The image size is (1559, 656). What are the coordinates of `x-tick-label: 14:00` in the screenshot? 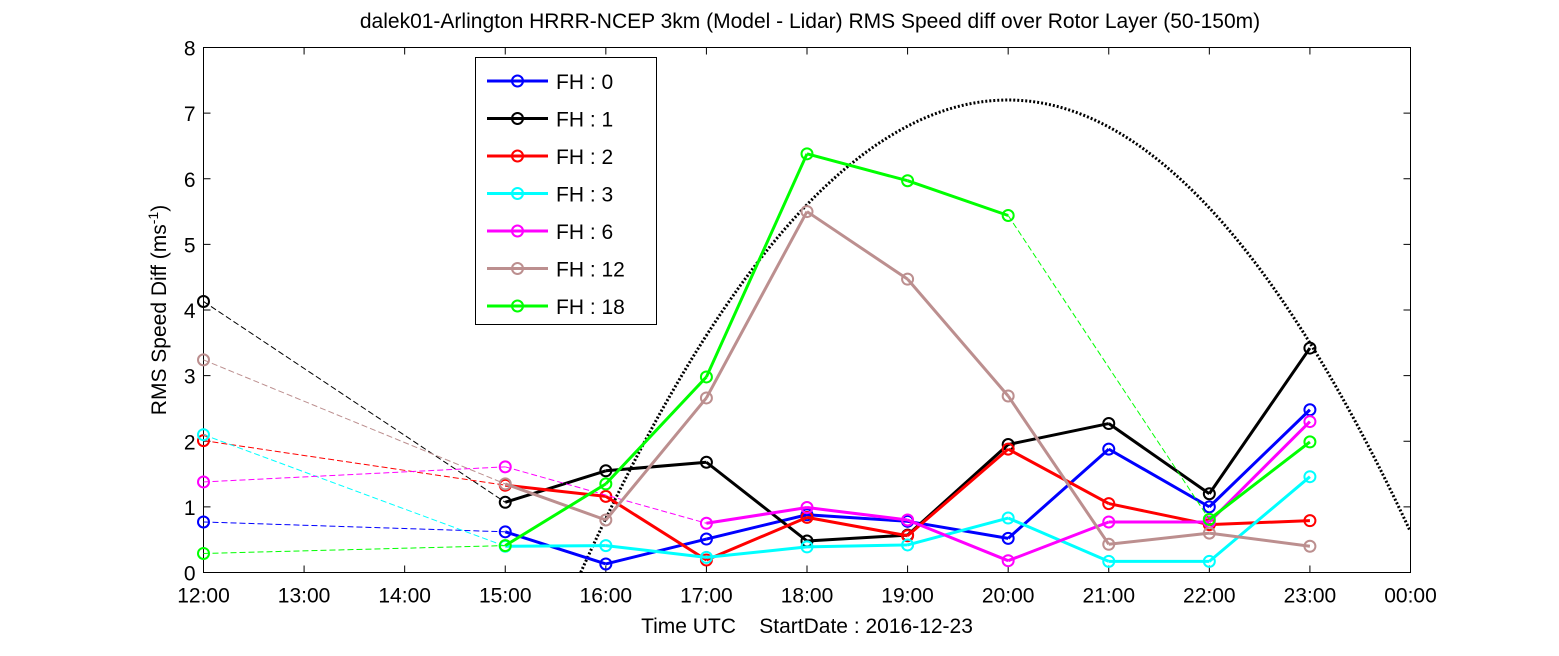 It's located at (404, 596).